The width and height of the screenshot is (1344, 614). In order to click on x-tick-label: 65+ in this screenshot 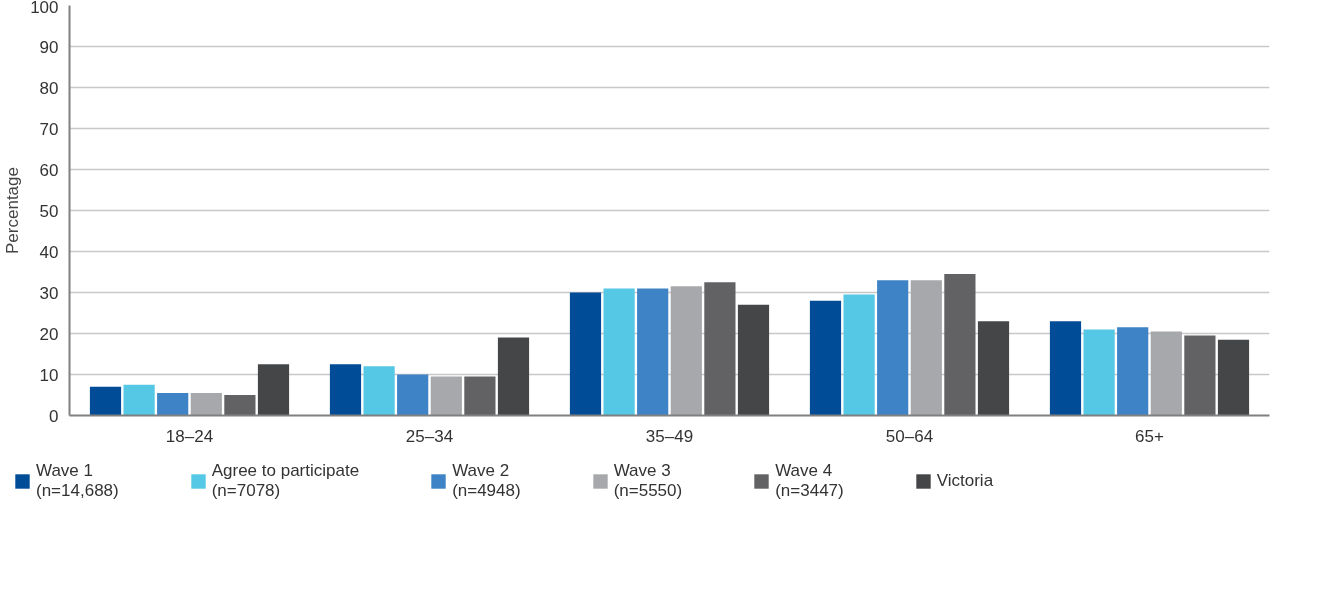, I will do `click(1149, 436)`.